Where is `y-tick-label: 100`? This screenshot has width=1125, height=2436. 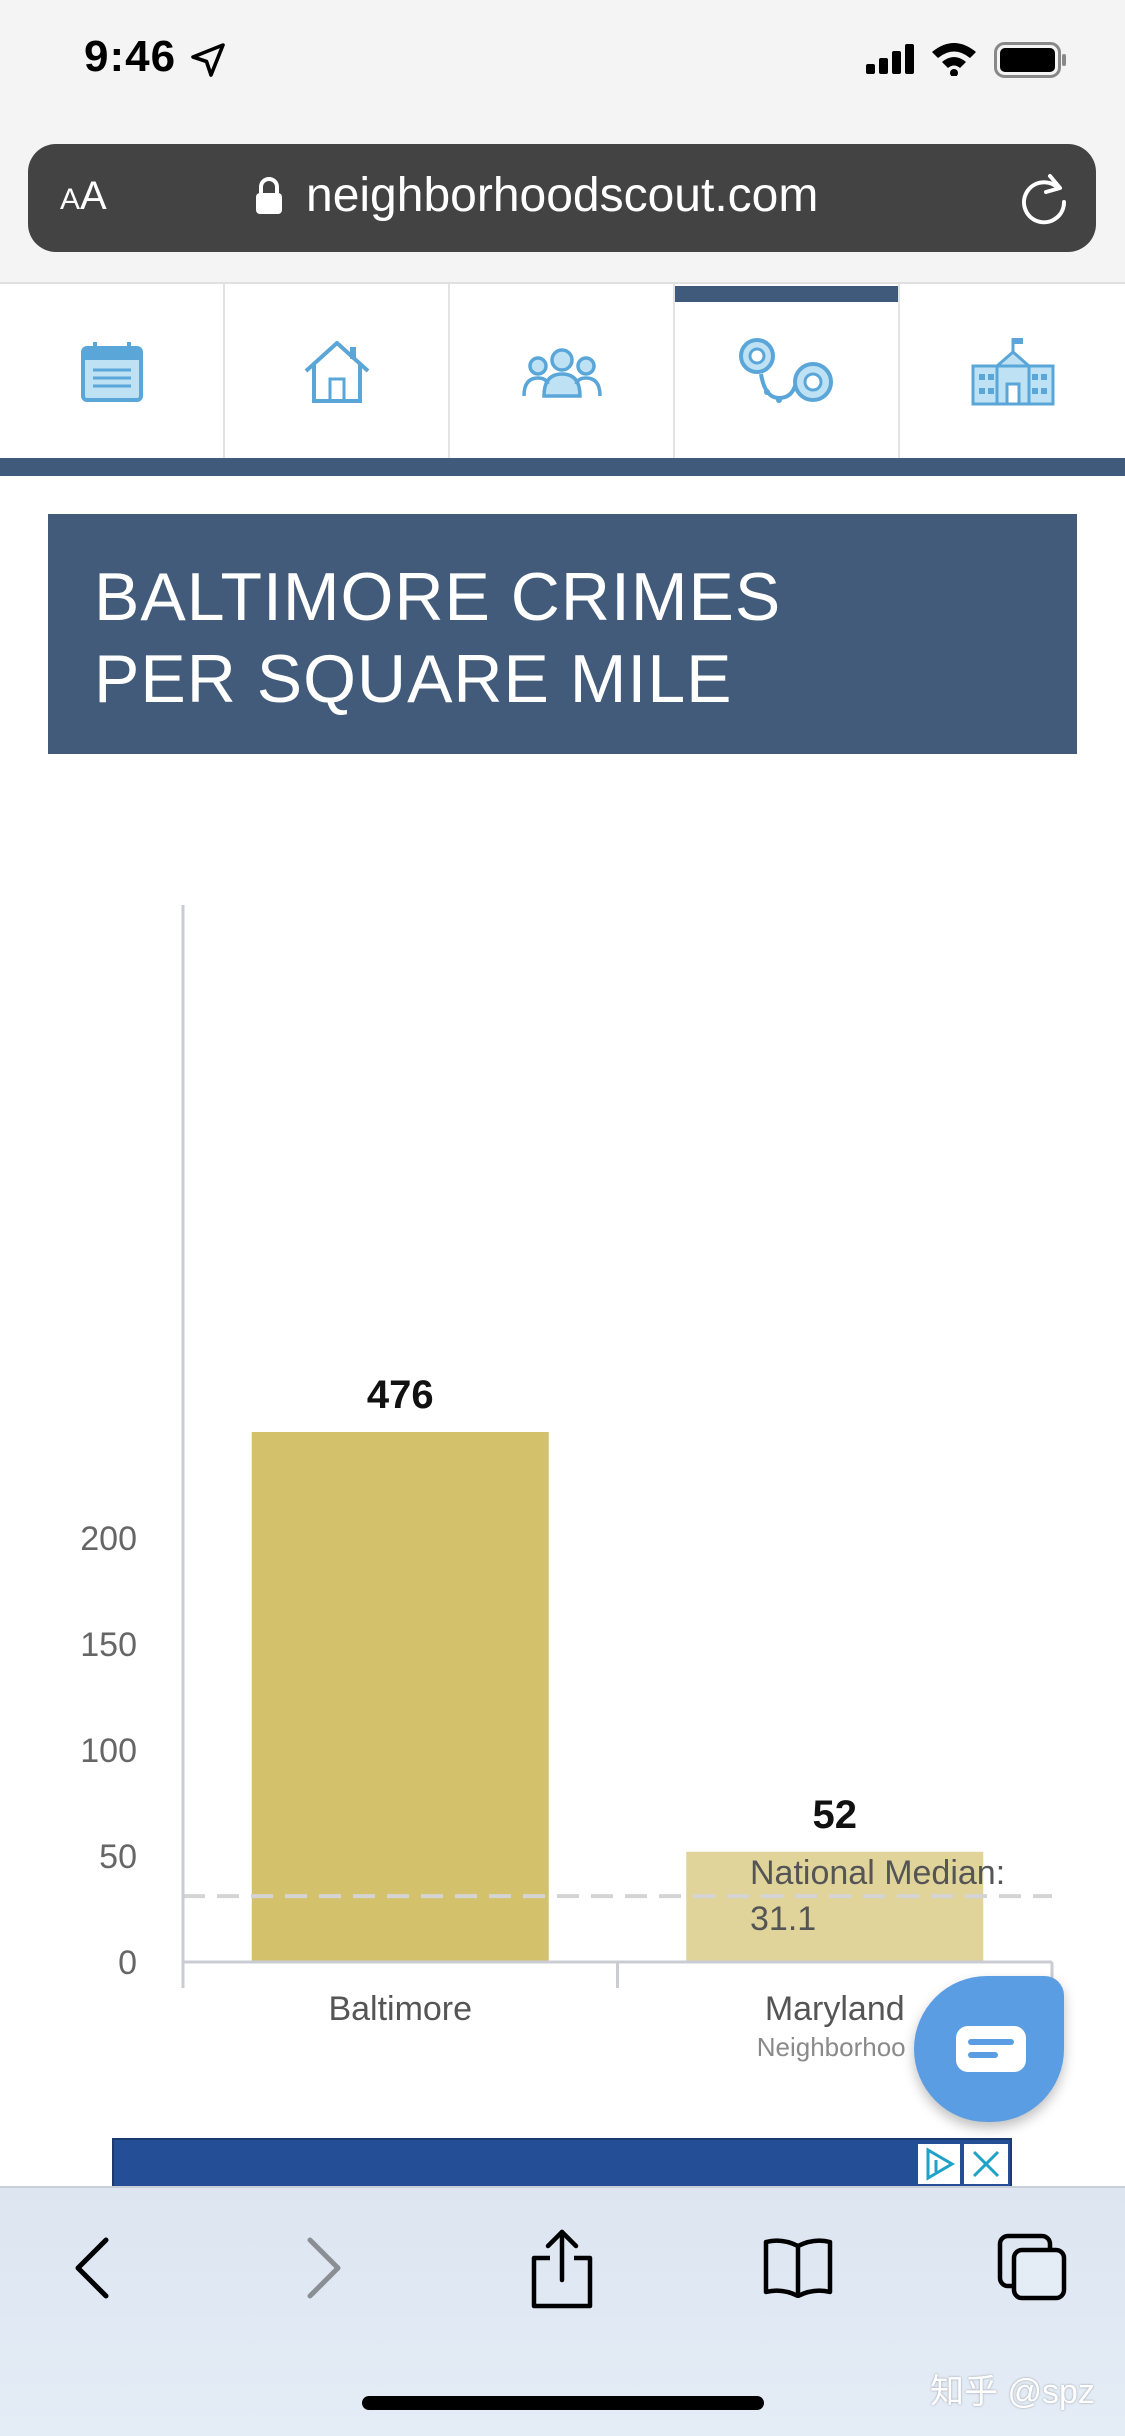 y-tick-label: 100 is located at coordinates (108, 1751).